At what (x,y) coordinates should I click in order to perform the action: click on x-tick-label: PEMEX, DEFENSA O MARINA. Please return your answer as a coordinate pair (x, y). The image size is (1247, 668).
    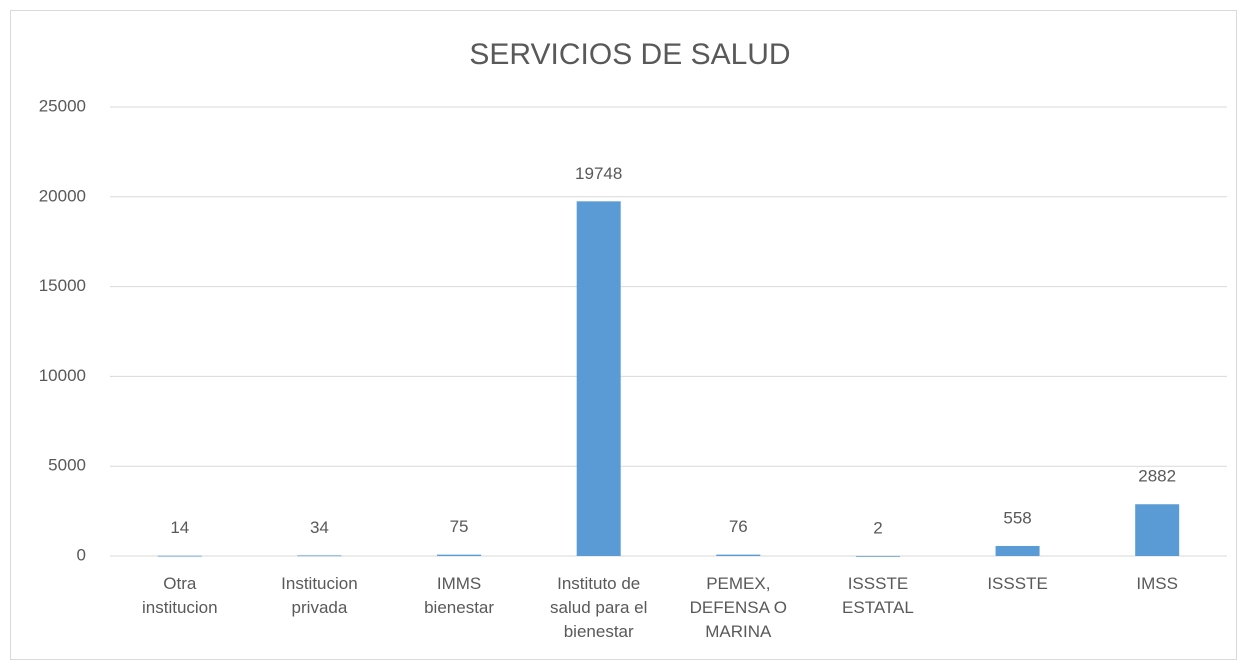
    Looking at the image, I should click on (738, 607).